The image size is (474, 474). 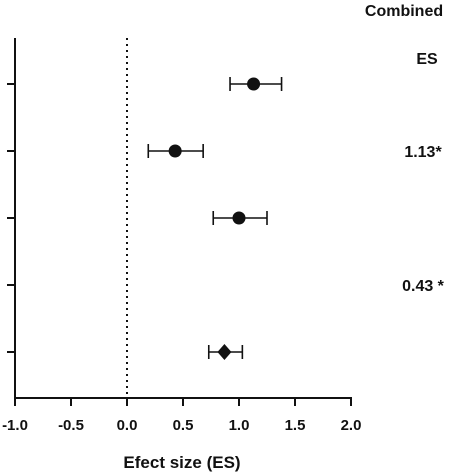 I want to click on es-header: ES, so click(x=427, y=59).